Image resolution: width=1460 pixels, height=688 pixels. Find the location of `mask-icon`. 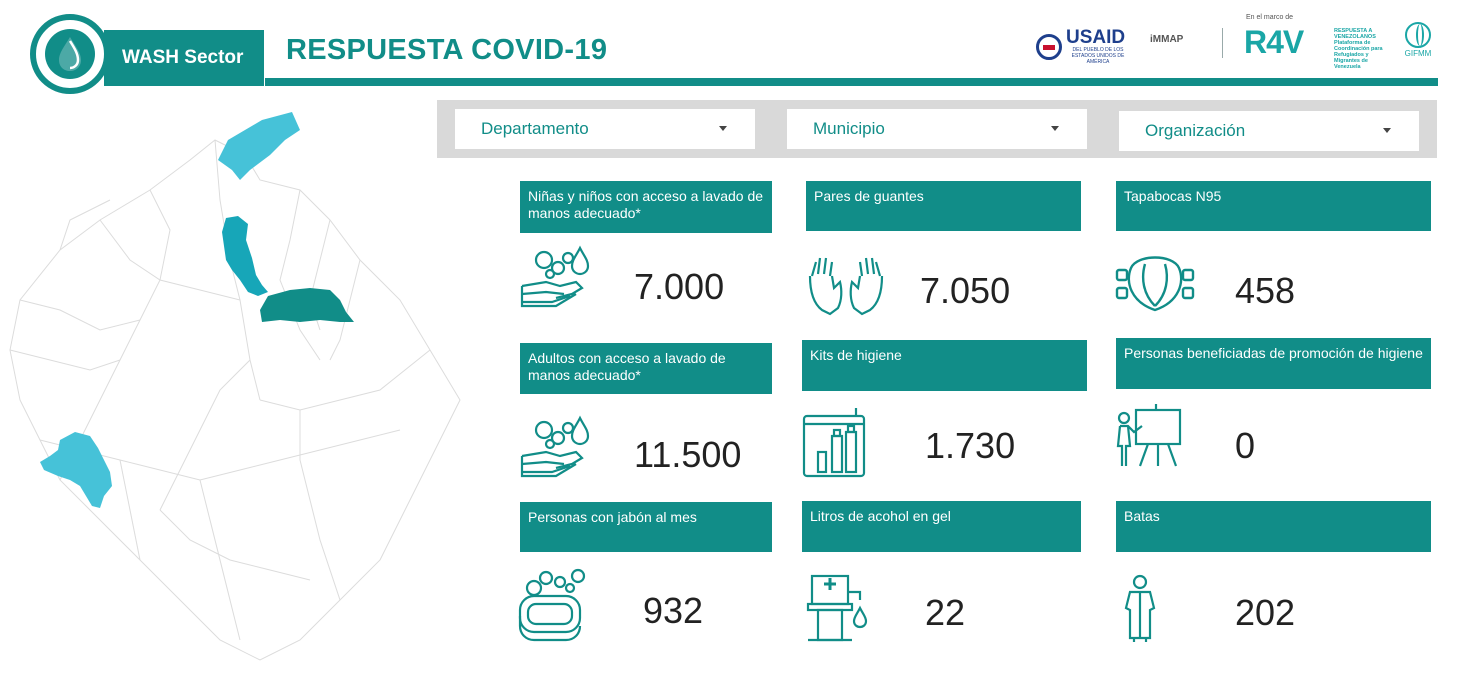

mask-icon is located at coordinates (1155, 288).